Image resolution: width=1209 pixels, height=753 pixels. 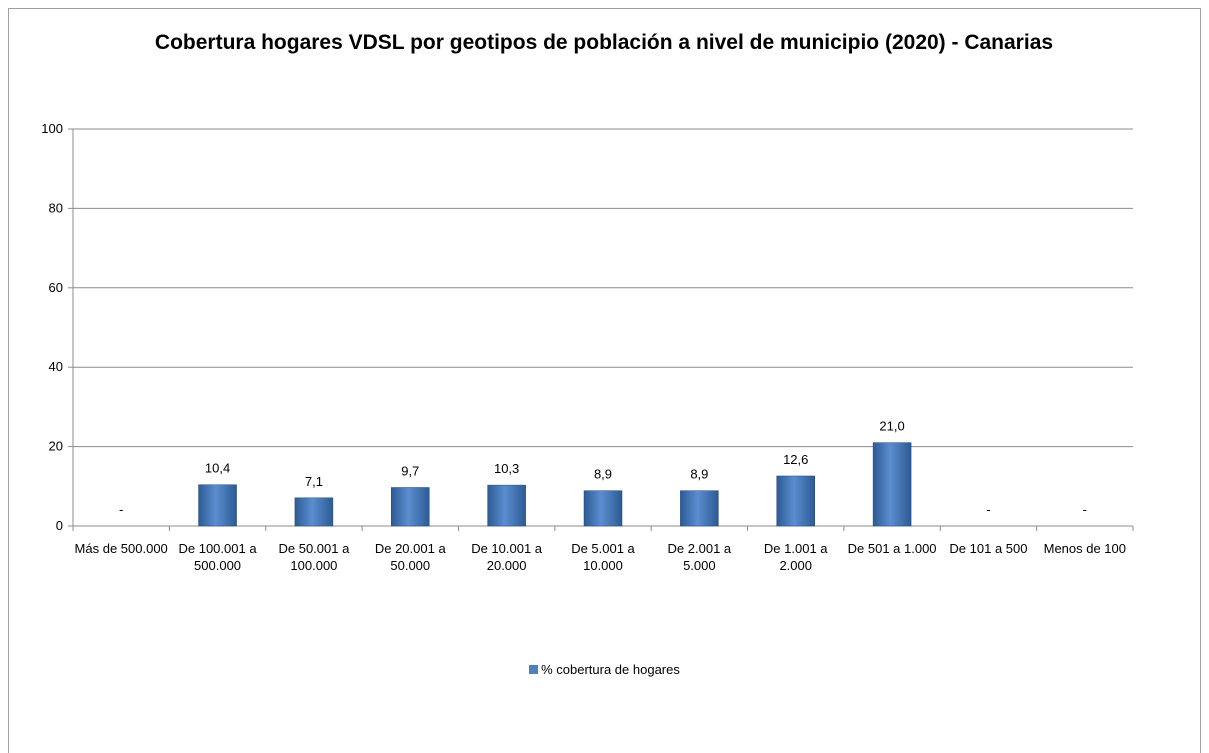 What do you see at coordinates (795, 459) in the screenshot?
I see `data-label: 12,6` at bounding box center [795, 459].